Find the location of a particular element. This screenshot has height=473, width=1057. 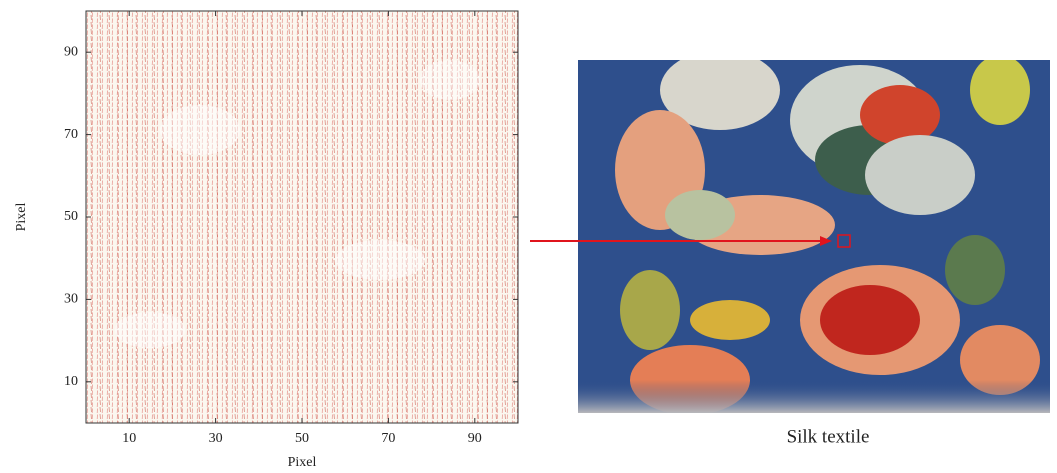

x-tick-label: 10 is located at coordinates (129, 438).